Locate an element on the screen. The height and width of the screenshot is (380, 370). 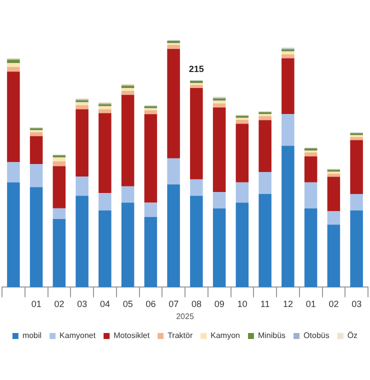
text: 2025 is located at coordinates (185, 317).